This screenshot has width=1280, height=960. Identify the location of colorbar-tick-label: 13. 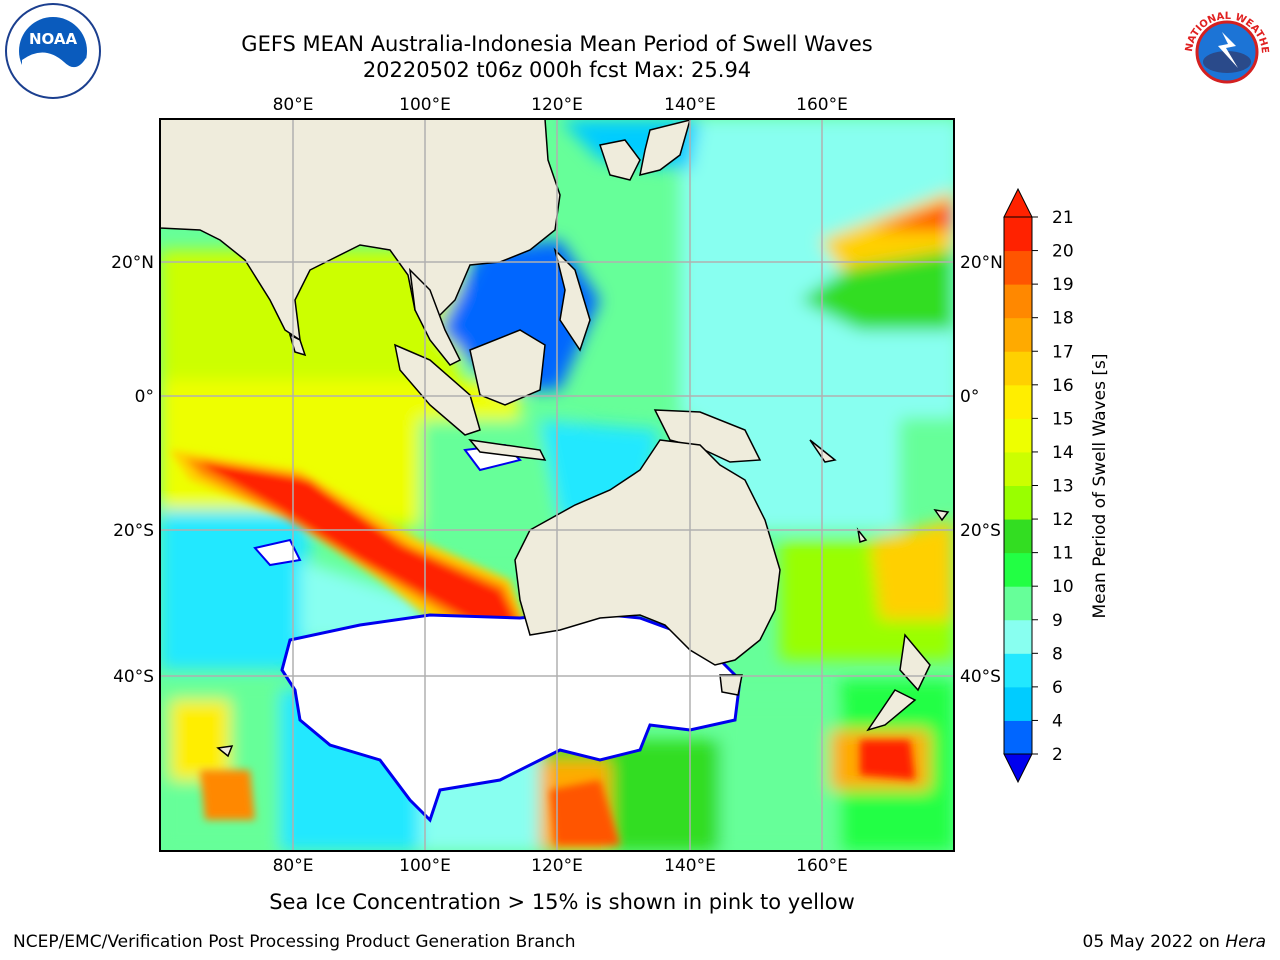
(1063, 487).